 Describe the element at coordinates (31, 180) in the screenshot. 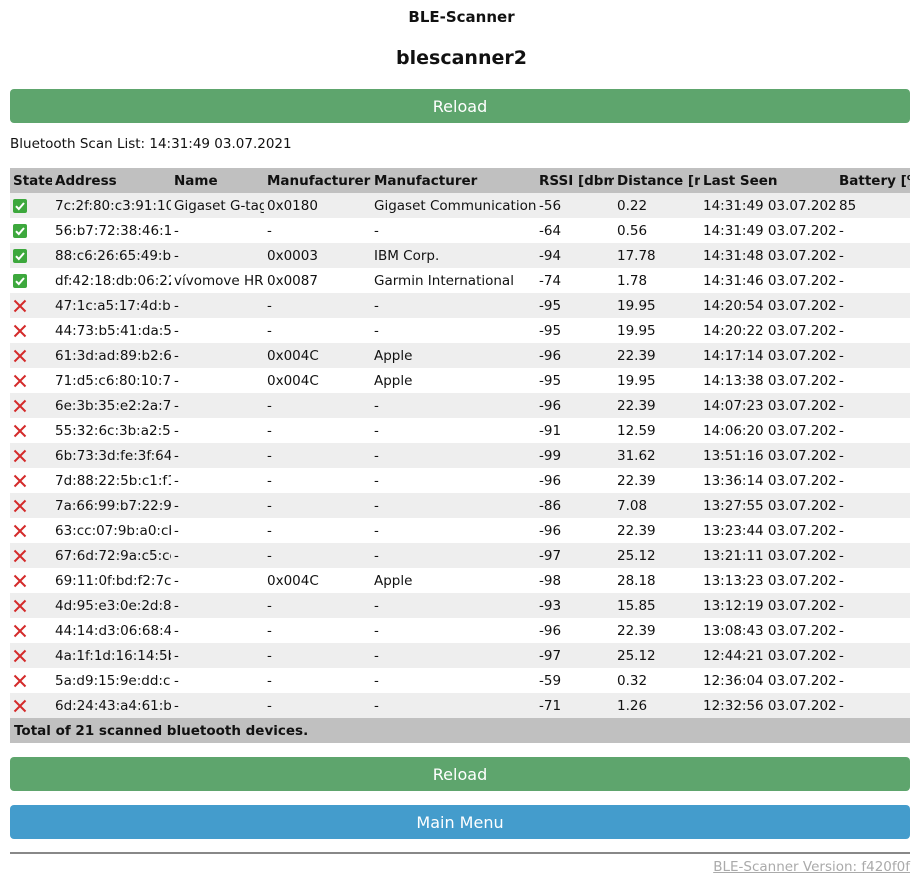

I see `col-header-state: State` at that location.